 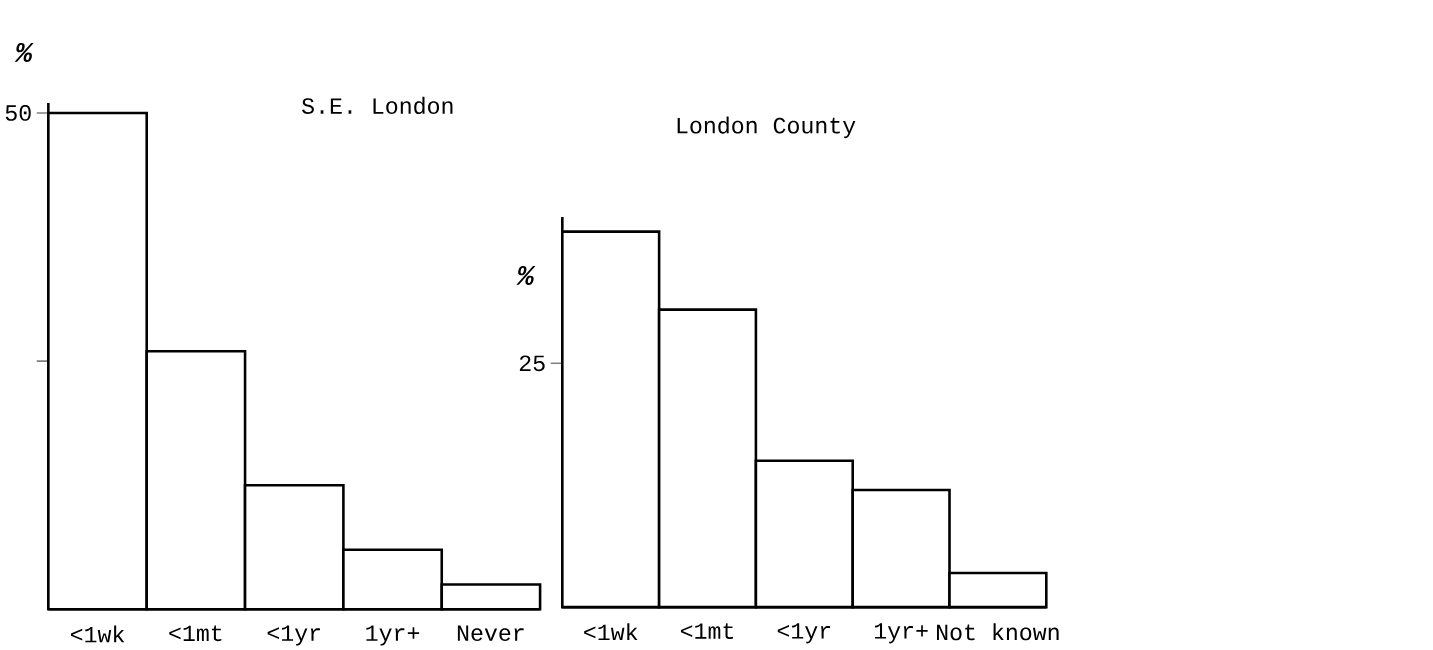 What do you see at coordinates (766, 127) in the screenshot?
I see `chart-title: London County` at bounding box center [766, 127].